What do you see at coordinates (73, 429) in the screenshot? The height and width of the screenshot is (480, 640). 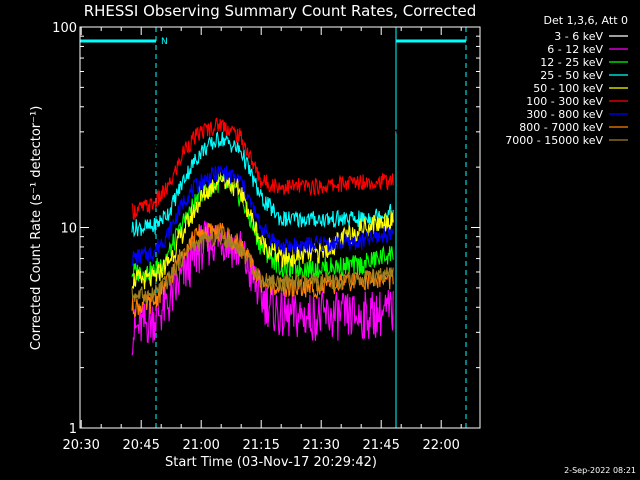 I see `y-tick-label: 1` at bounding box center [73, 429].